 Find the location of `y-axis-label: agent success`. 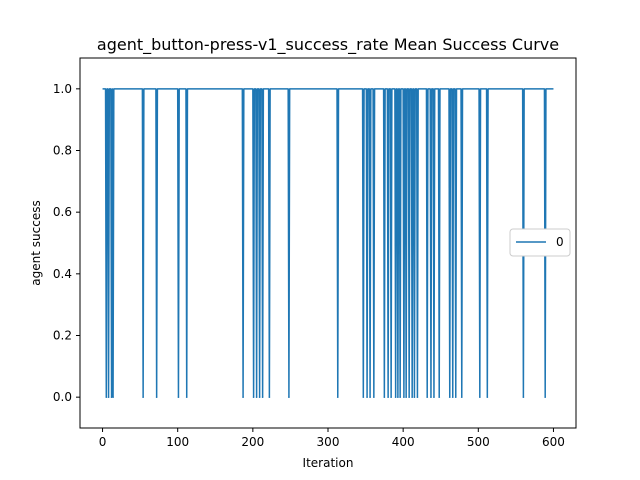

y-axis-label: agent success is located at coordinates (36, 242).